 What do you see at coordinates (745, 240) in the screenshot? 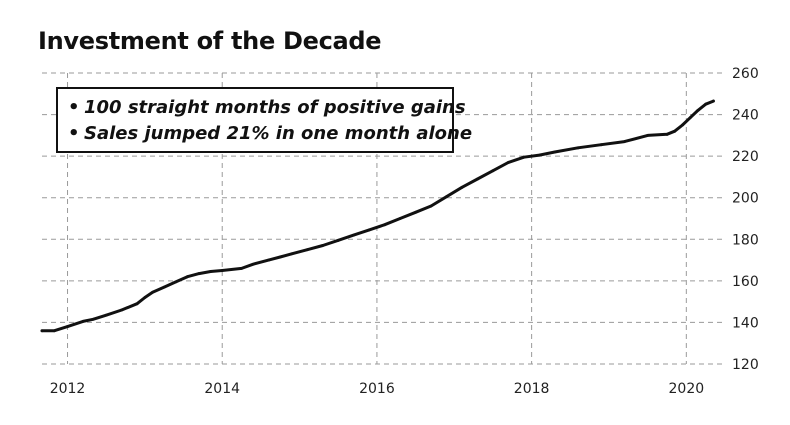
I see `y-tick-label: 180` at bounding box center [745, 240].